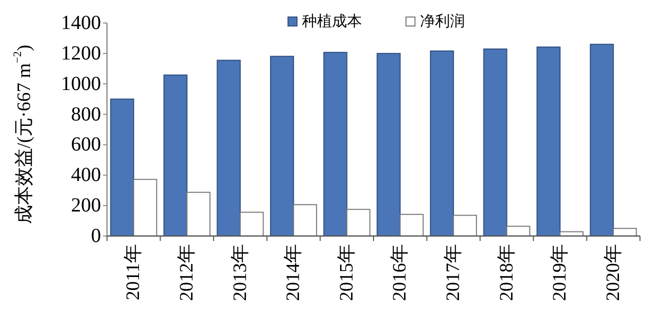 The width and height of the screenshot is (652, 327). I want to click on y-tick-label: 1200, so click(81, 53).